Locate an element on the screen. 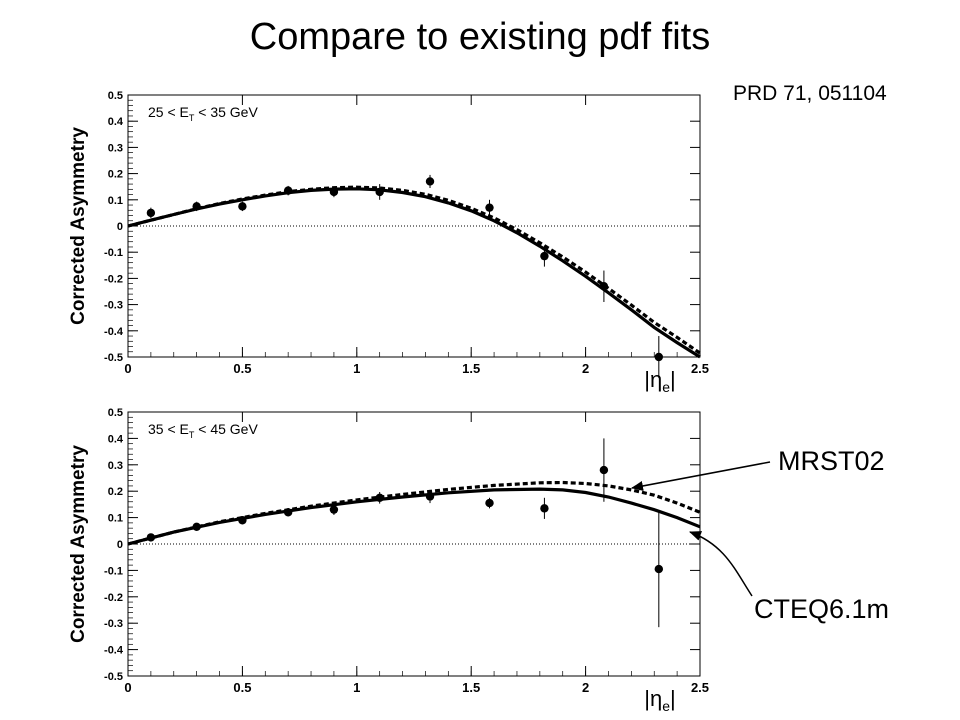 The width and height of the screenshot is (960, 720). callout-mrst02: MRST02 is located at coordinates (831, 461).